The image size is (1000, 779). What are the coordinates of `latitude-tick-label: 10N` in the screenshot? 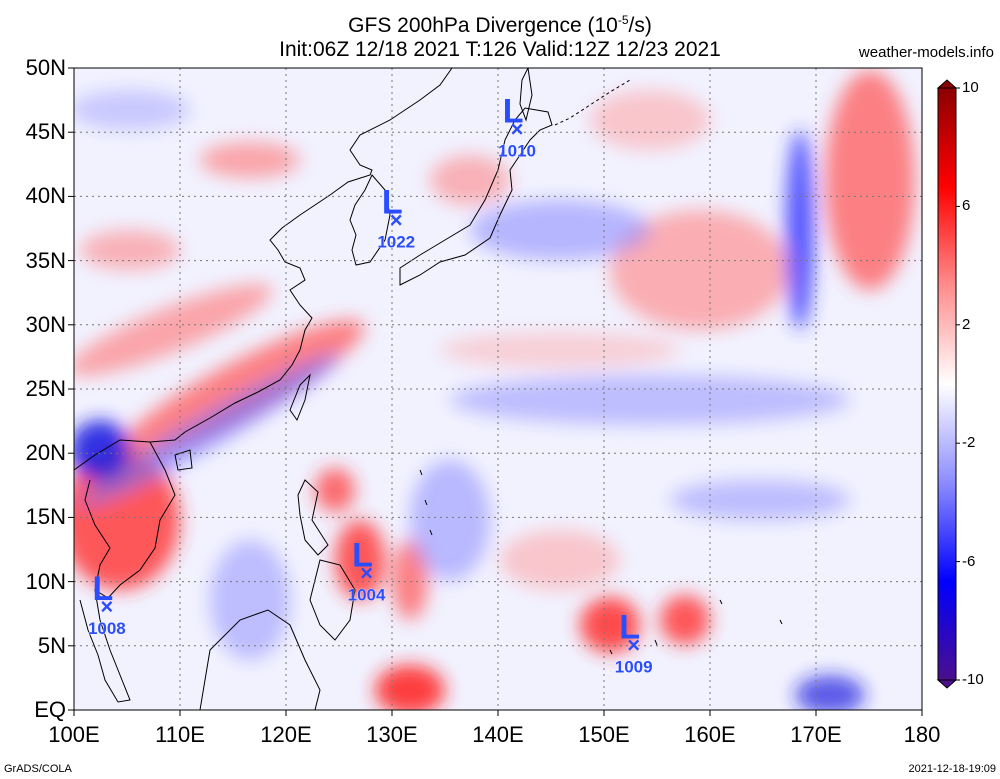 It's located at (45, 581).